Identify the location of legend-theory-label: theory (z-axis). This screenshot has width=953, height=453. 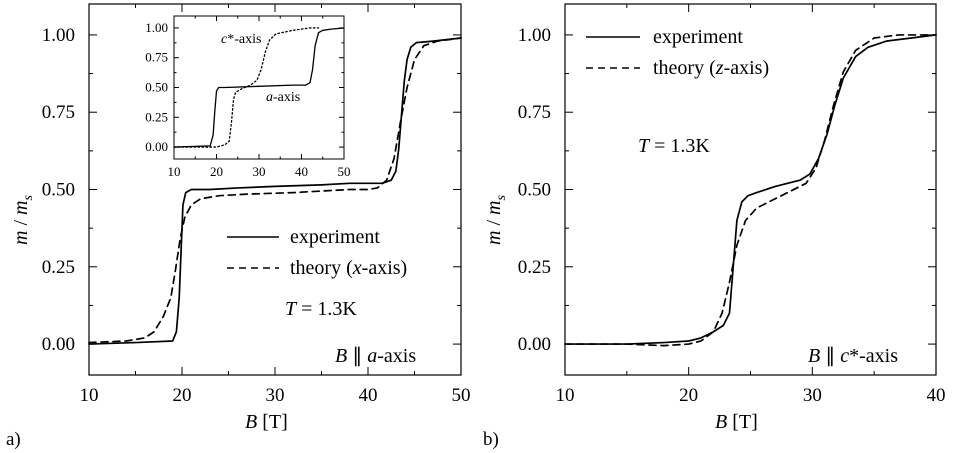
(711, 68).